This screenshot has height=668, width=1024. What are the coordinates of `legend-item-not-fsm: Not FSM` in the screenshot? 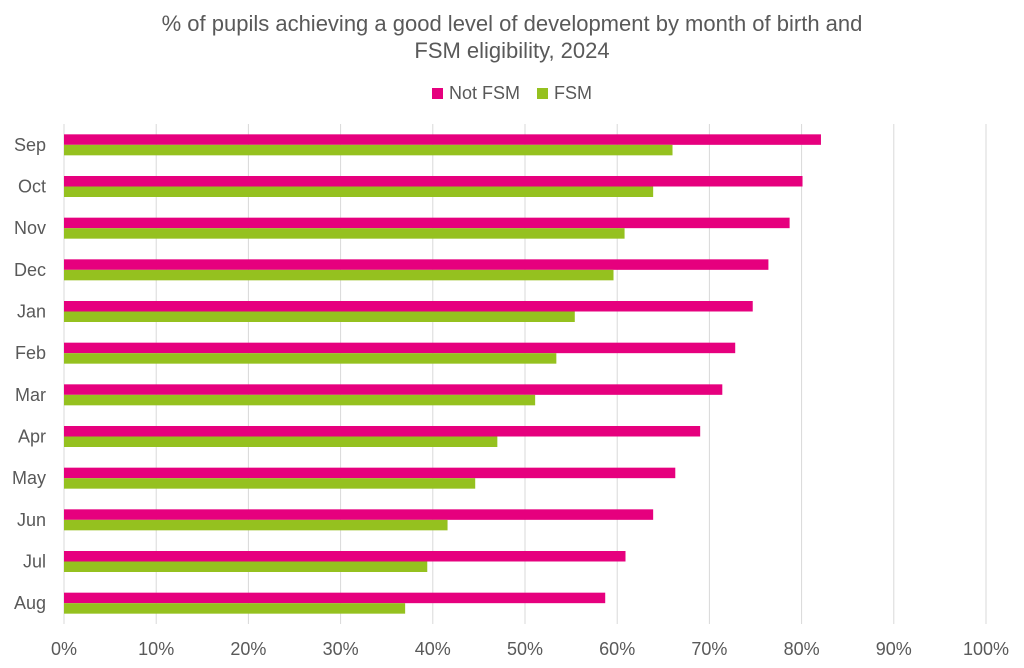 It's located at (475, 93).